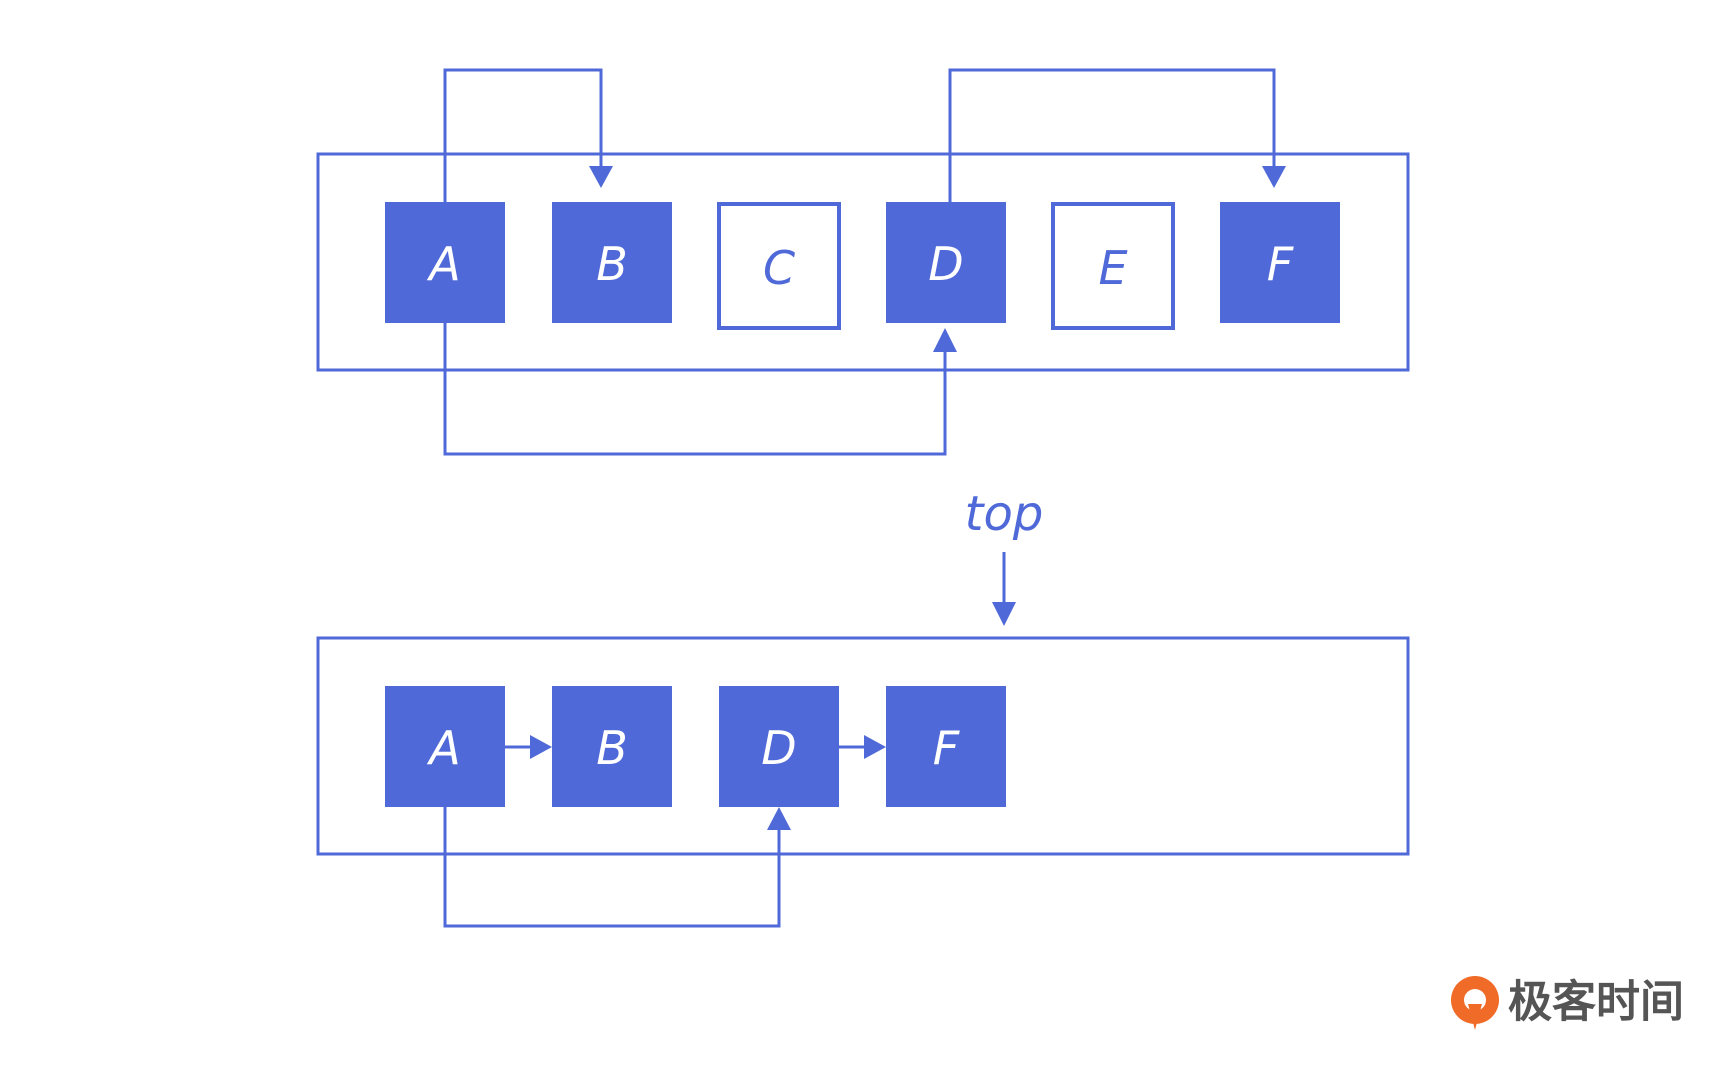 Image resolution: width=1724 pixels, height=1072 pixels. Describe the element at coordinates (601, 177) in the screenshot. I see `edge-a-to-b-arrowhead` at that location.